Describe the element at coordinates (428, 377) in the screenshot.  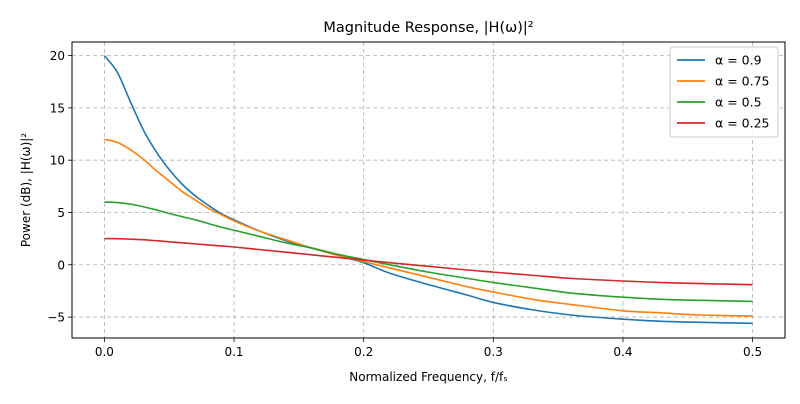
I see `x-axis-label: Normalized Frequency, f/fₛ` at that location.